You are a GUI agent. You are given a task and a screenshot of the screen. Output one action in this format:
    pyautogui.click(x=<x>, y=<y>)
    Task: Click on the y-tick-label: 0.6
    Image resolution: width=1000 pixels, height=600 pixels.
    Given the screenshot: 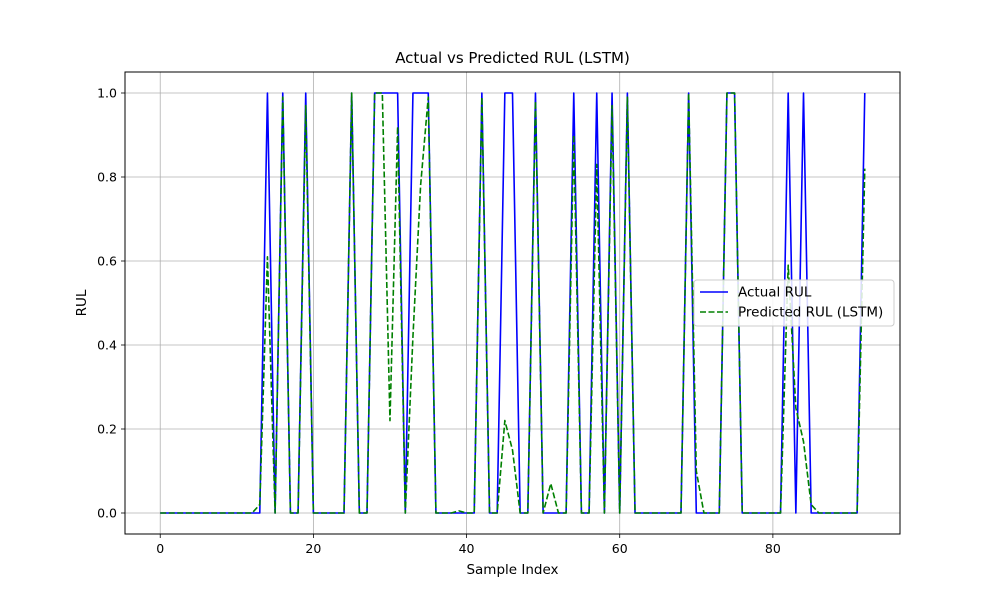 What is the action you would take?
    pyautogui.click(x=107, y=261)
    